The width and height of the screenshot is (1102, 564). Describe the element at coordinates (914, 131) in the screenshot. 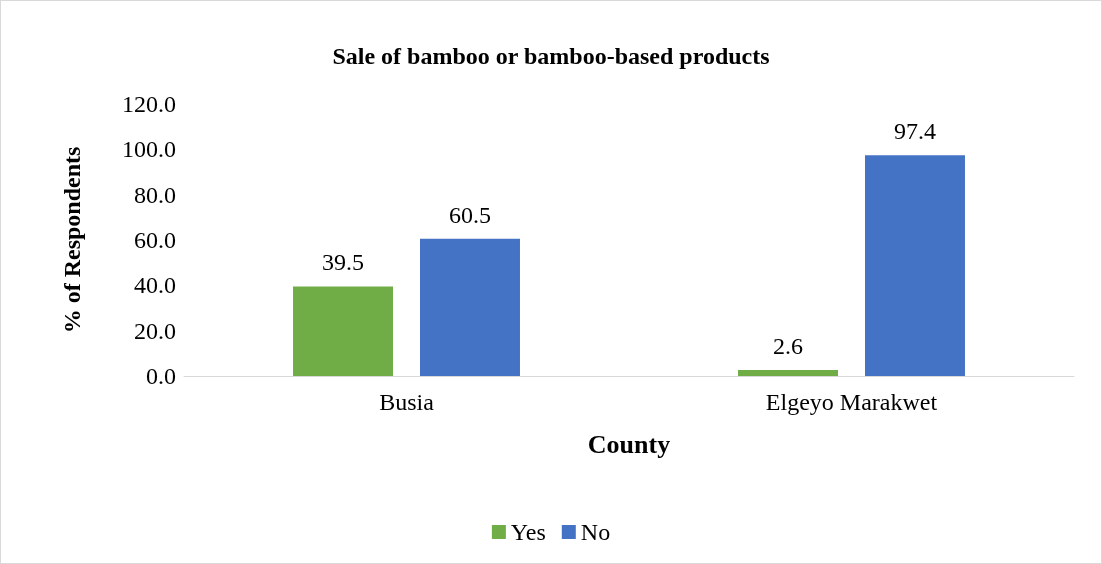

I see `data-label: 97.4` at that location.